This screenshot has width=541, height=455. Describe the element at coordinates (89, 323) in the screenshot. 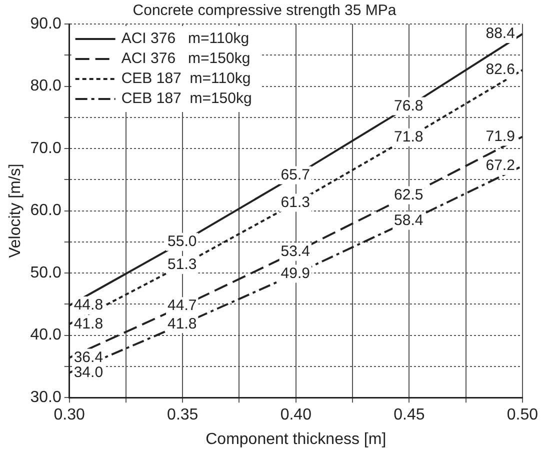

I see `data-label: 41.8` at that location.